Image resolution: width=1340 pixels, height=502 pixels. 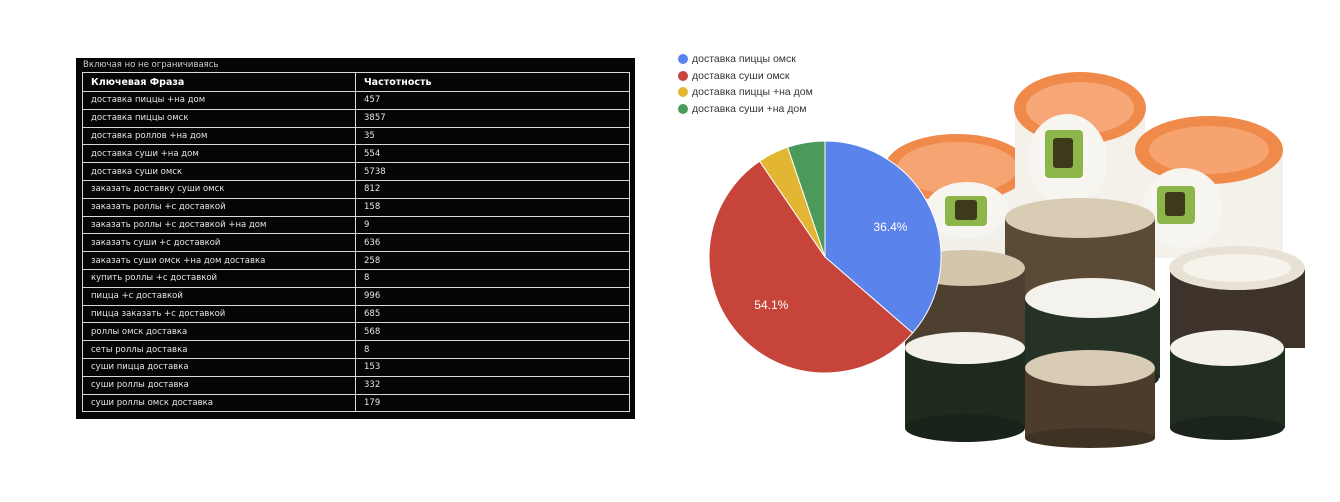 I want to click on frequency-cell: 35, so click(x=492, y=136).